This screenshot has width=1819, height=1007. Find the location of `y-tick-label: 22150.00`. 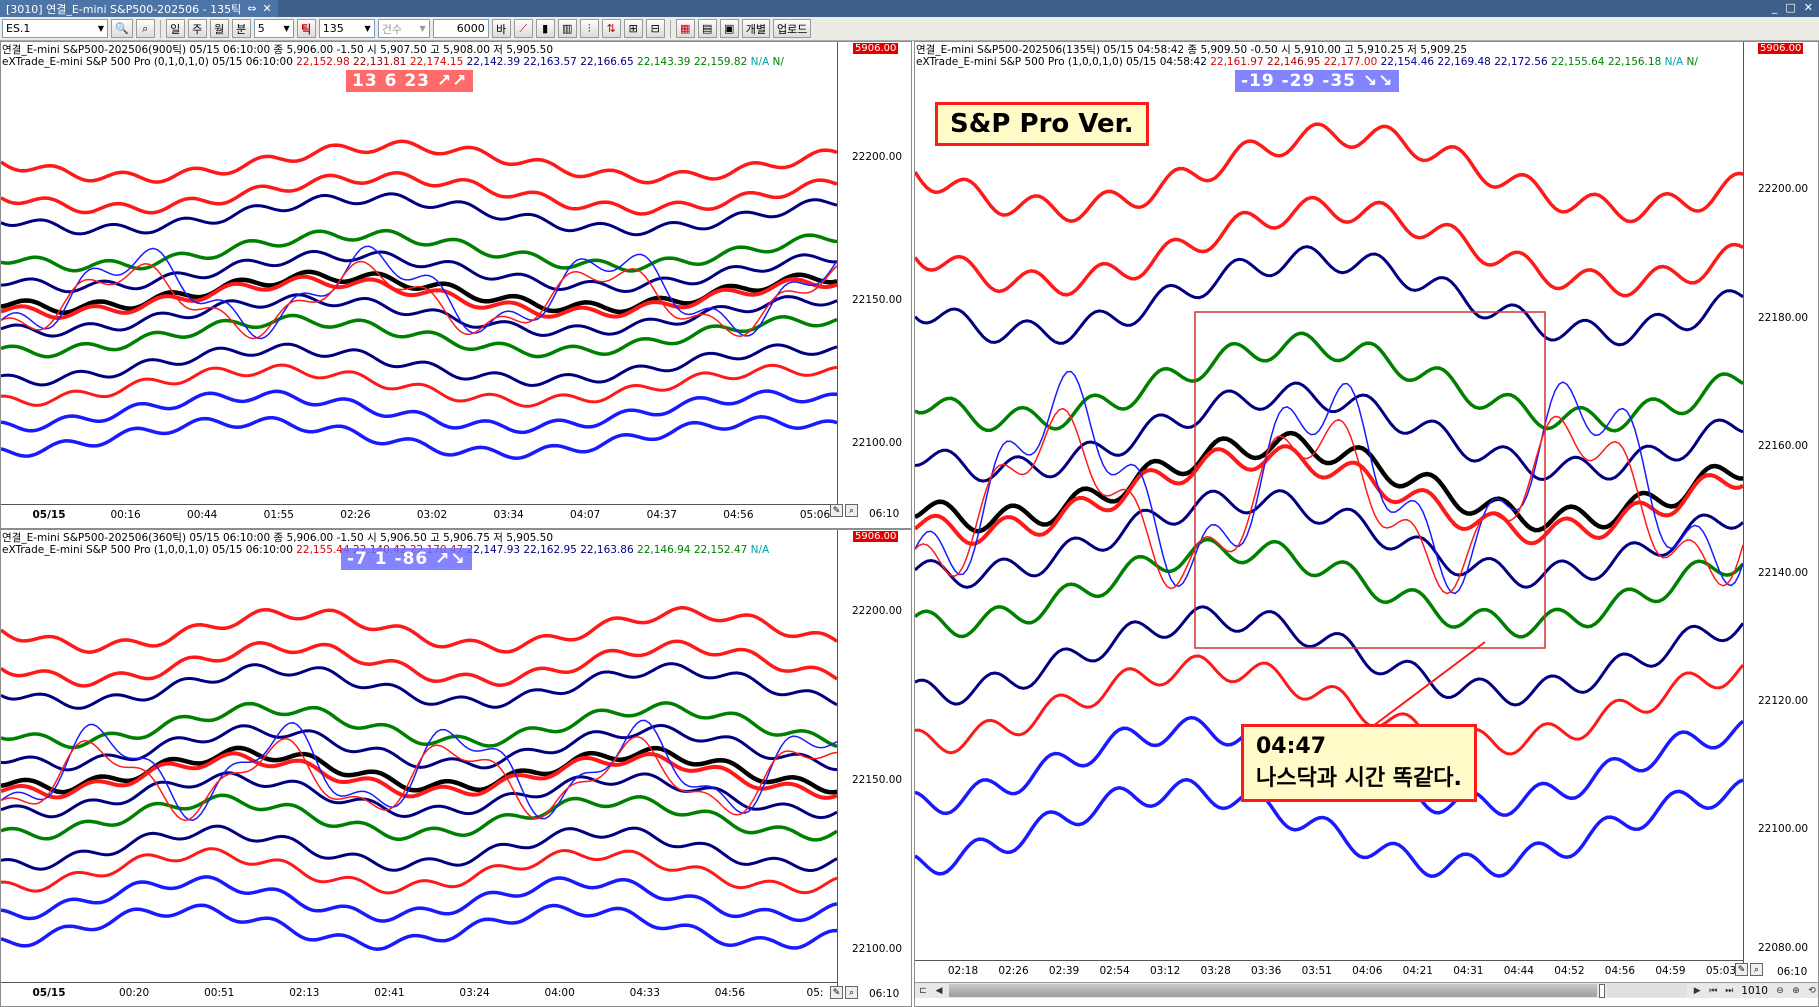

y-tick-label: 22150.00 is located at coordinates (877, 300).